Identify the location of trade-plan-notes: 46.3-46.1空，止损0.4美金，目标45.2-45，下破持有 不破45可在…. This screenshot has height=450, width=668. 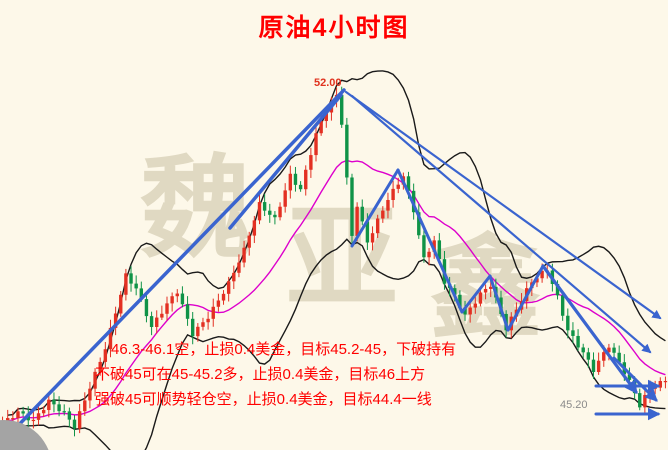
(275, 374).